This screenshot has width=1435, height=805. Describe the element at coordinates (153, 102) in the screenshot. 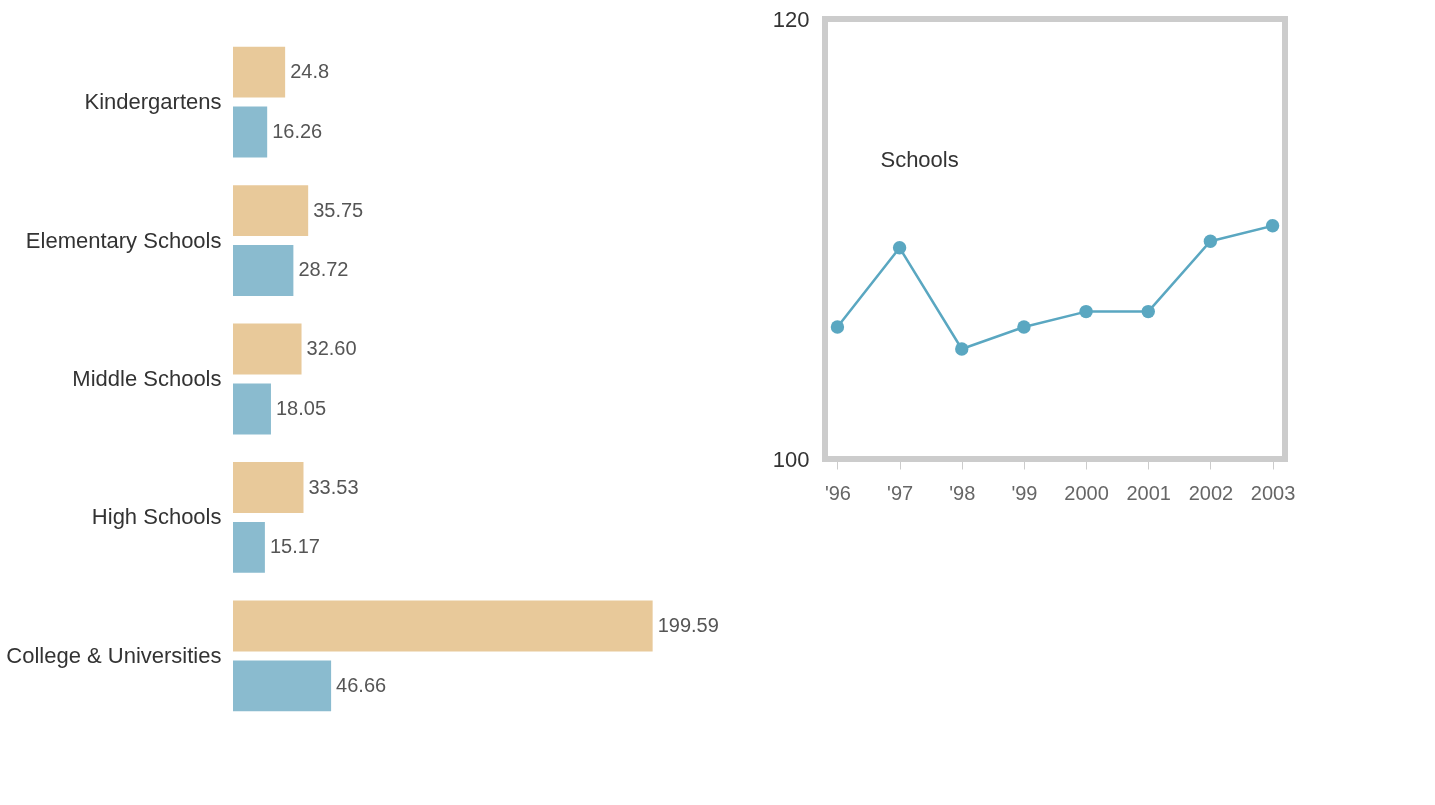

I see `y-tick-label: Kindergartens` at that location.